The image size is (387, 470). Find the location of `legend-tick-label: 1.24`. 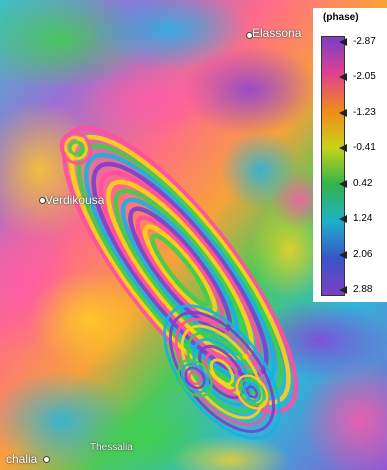

legend-tick-label: 1.24 is located at coordinates (363, 219).